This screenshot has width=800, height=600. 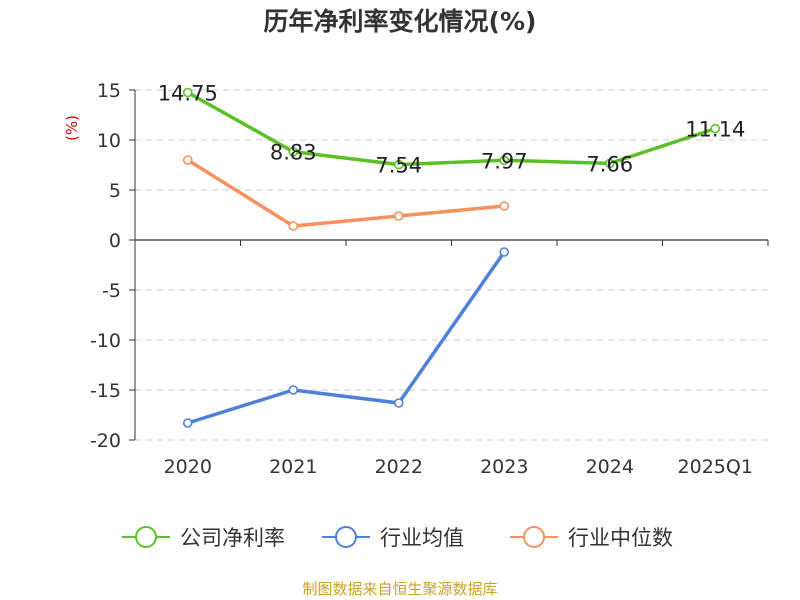 I want to click on x-tick-label: 2022, so click(x=399, y=467).